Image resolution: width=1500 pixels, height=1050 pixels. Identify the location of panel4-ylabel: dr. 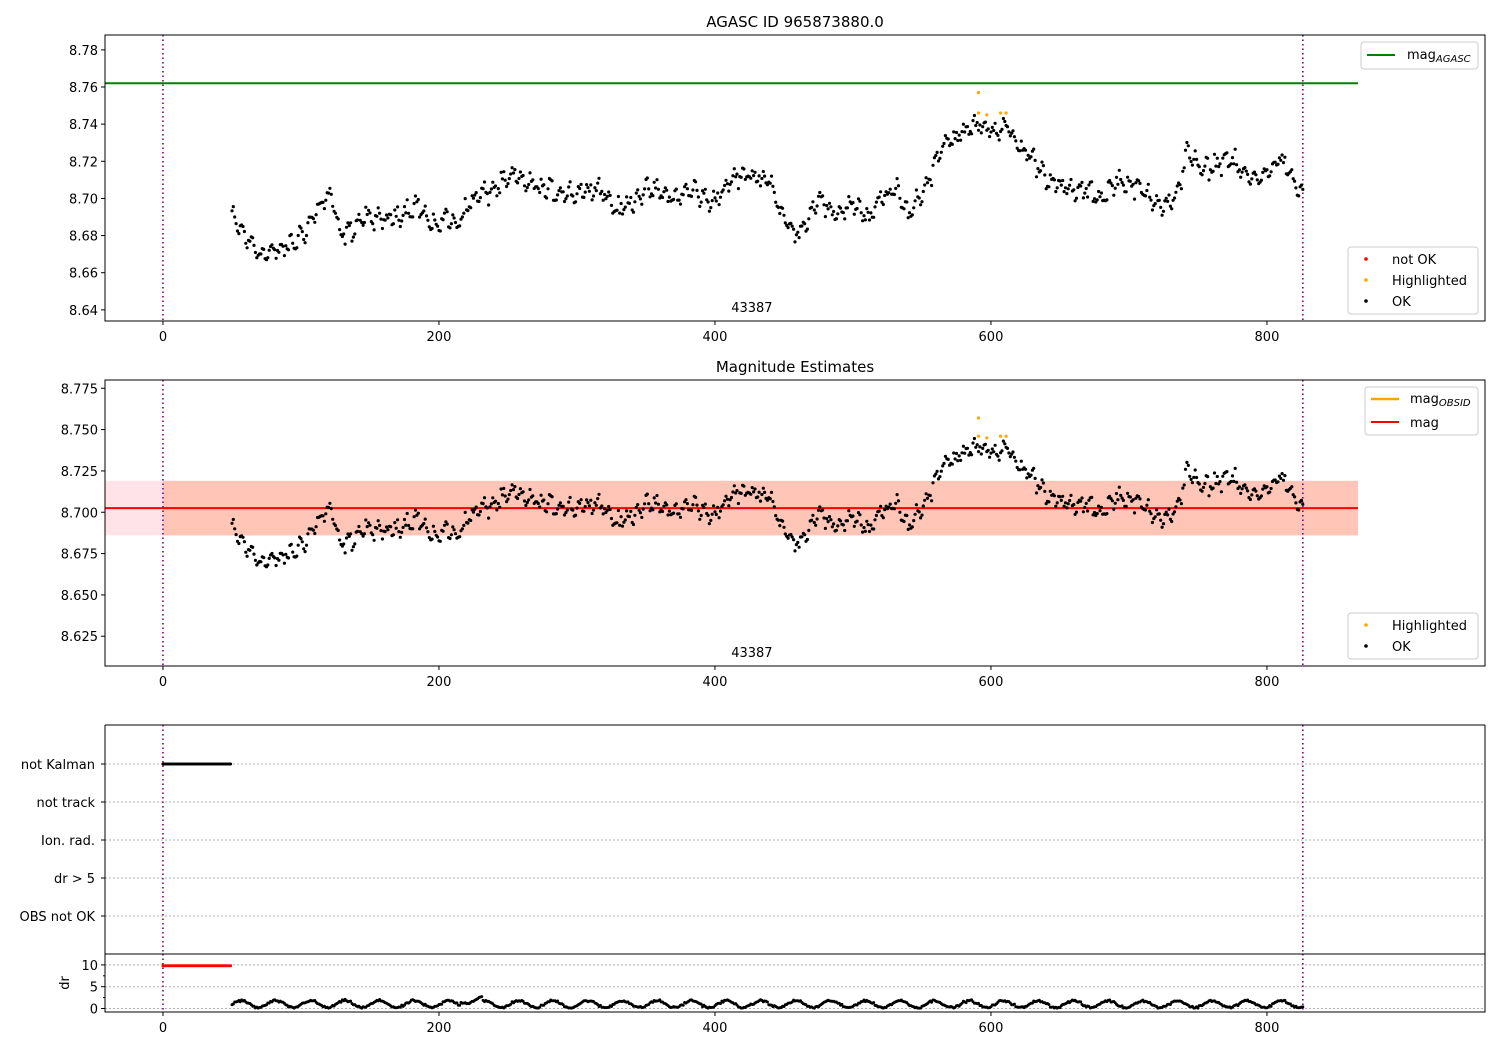
(65, 983).